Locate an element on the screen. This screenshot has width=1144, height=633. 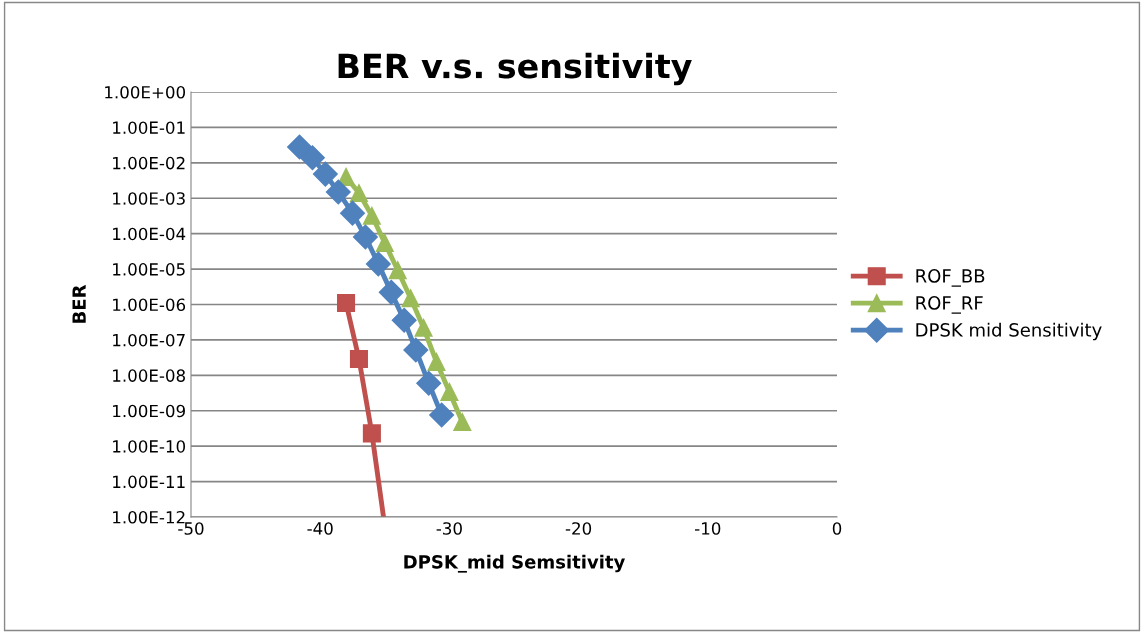
x-tick-label: -10 is located at coordinates (708, 528).